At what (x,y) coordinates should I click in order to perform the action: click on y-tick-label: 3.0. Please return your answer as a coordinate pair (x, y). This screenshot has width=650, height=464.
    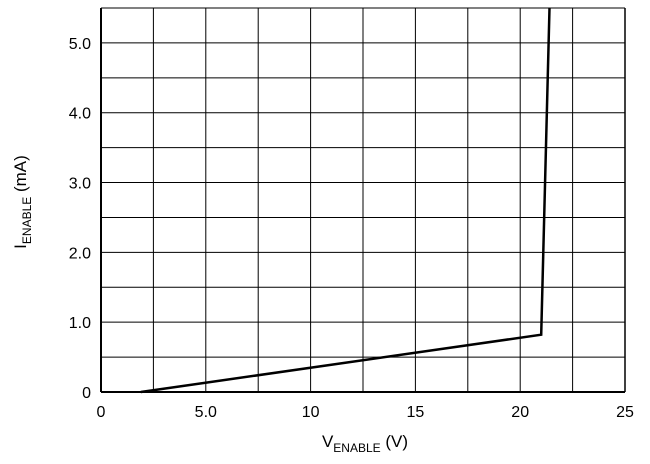
    Looking at the image, I should click on (80, 184).